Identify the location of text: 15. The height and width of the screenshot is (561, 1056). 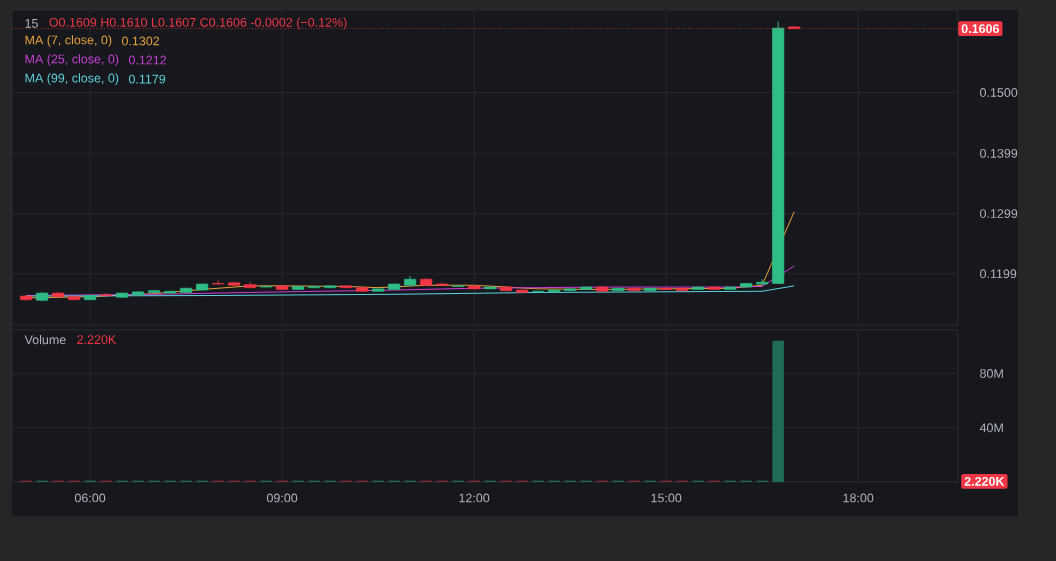
(31, 23).